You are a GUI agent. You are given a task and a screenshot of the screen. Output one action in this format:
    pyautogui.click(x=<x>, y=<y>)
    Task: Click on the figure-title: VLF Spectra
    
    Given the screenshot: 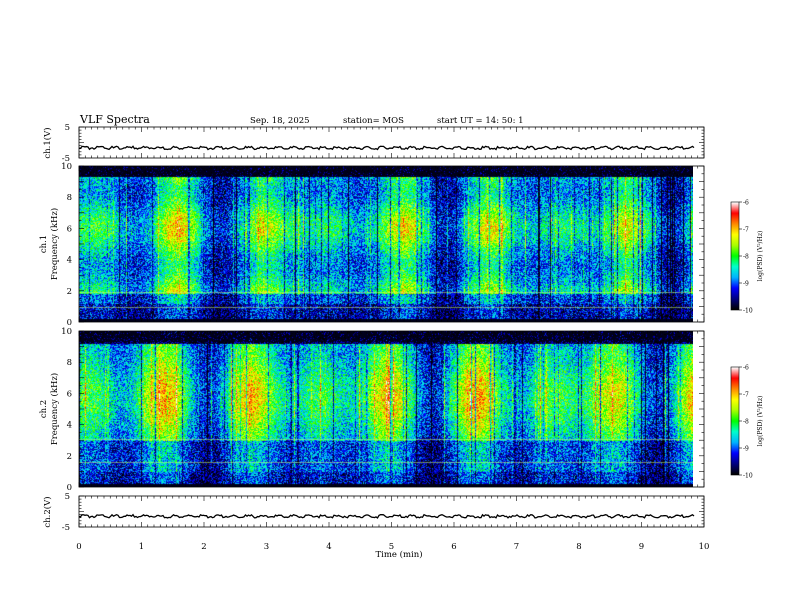 What is the action you would take?
    pyautogui.click(x=114, y=119)
    